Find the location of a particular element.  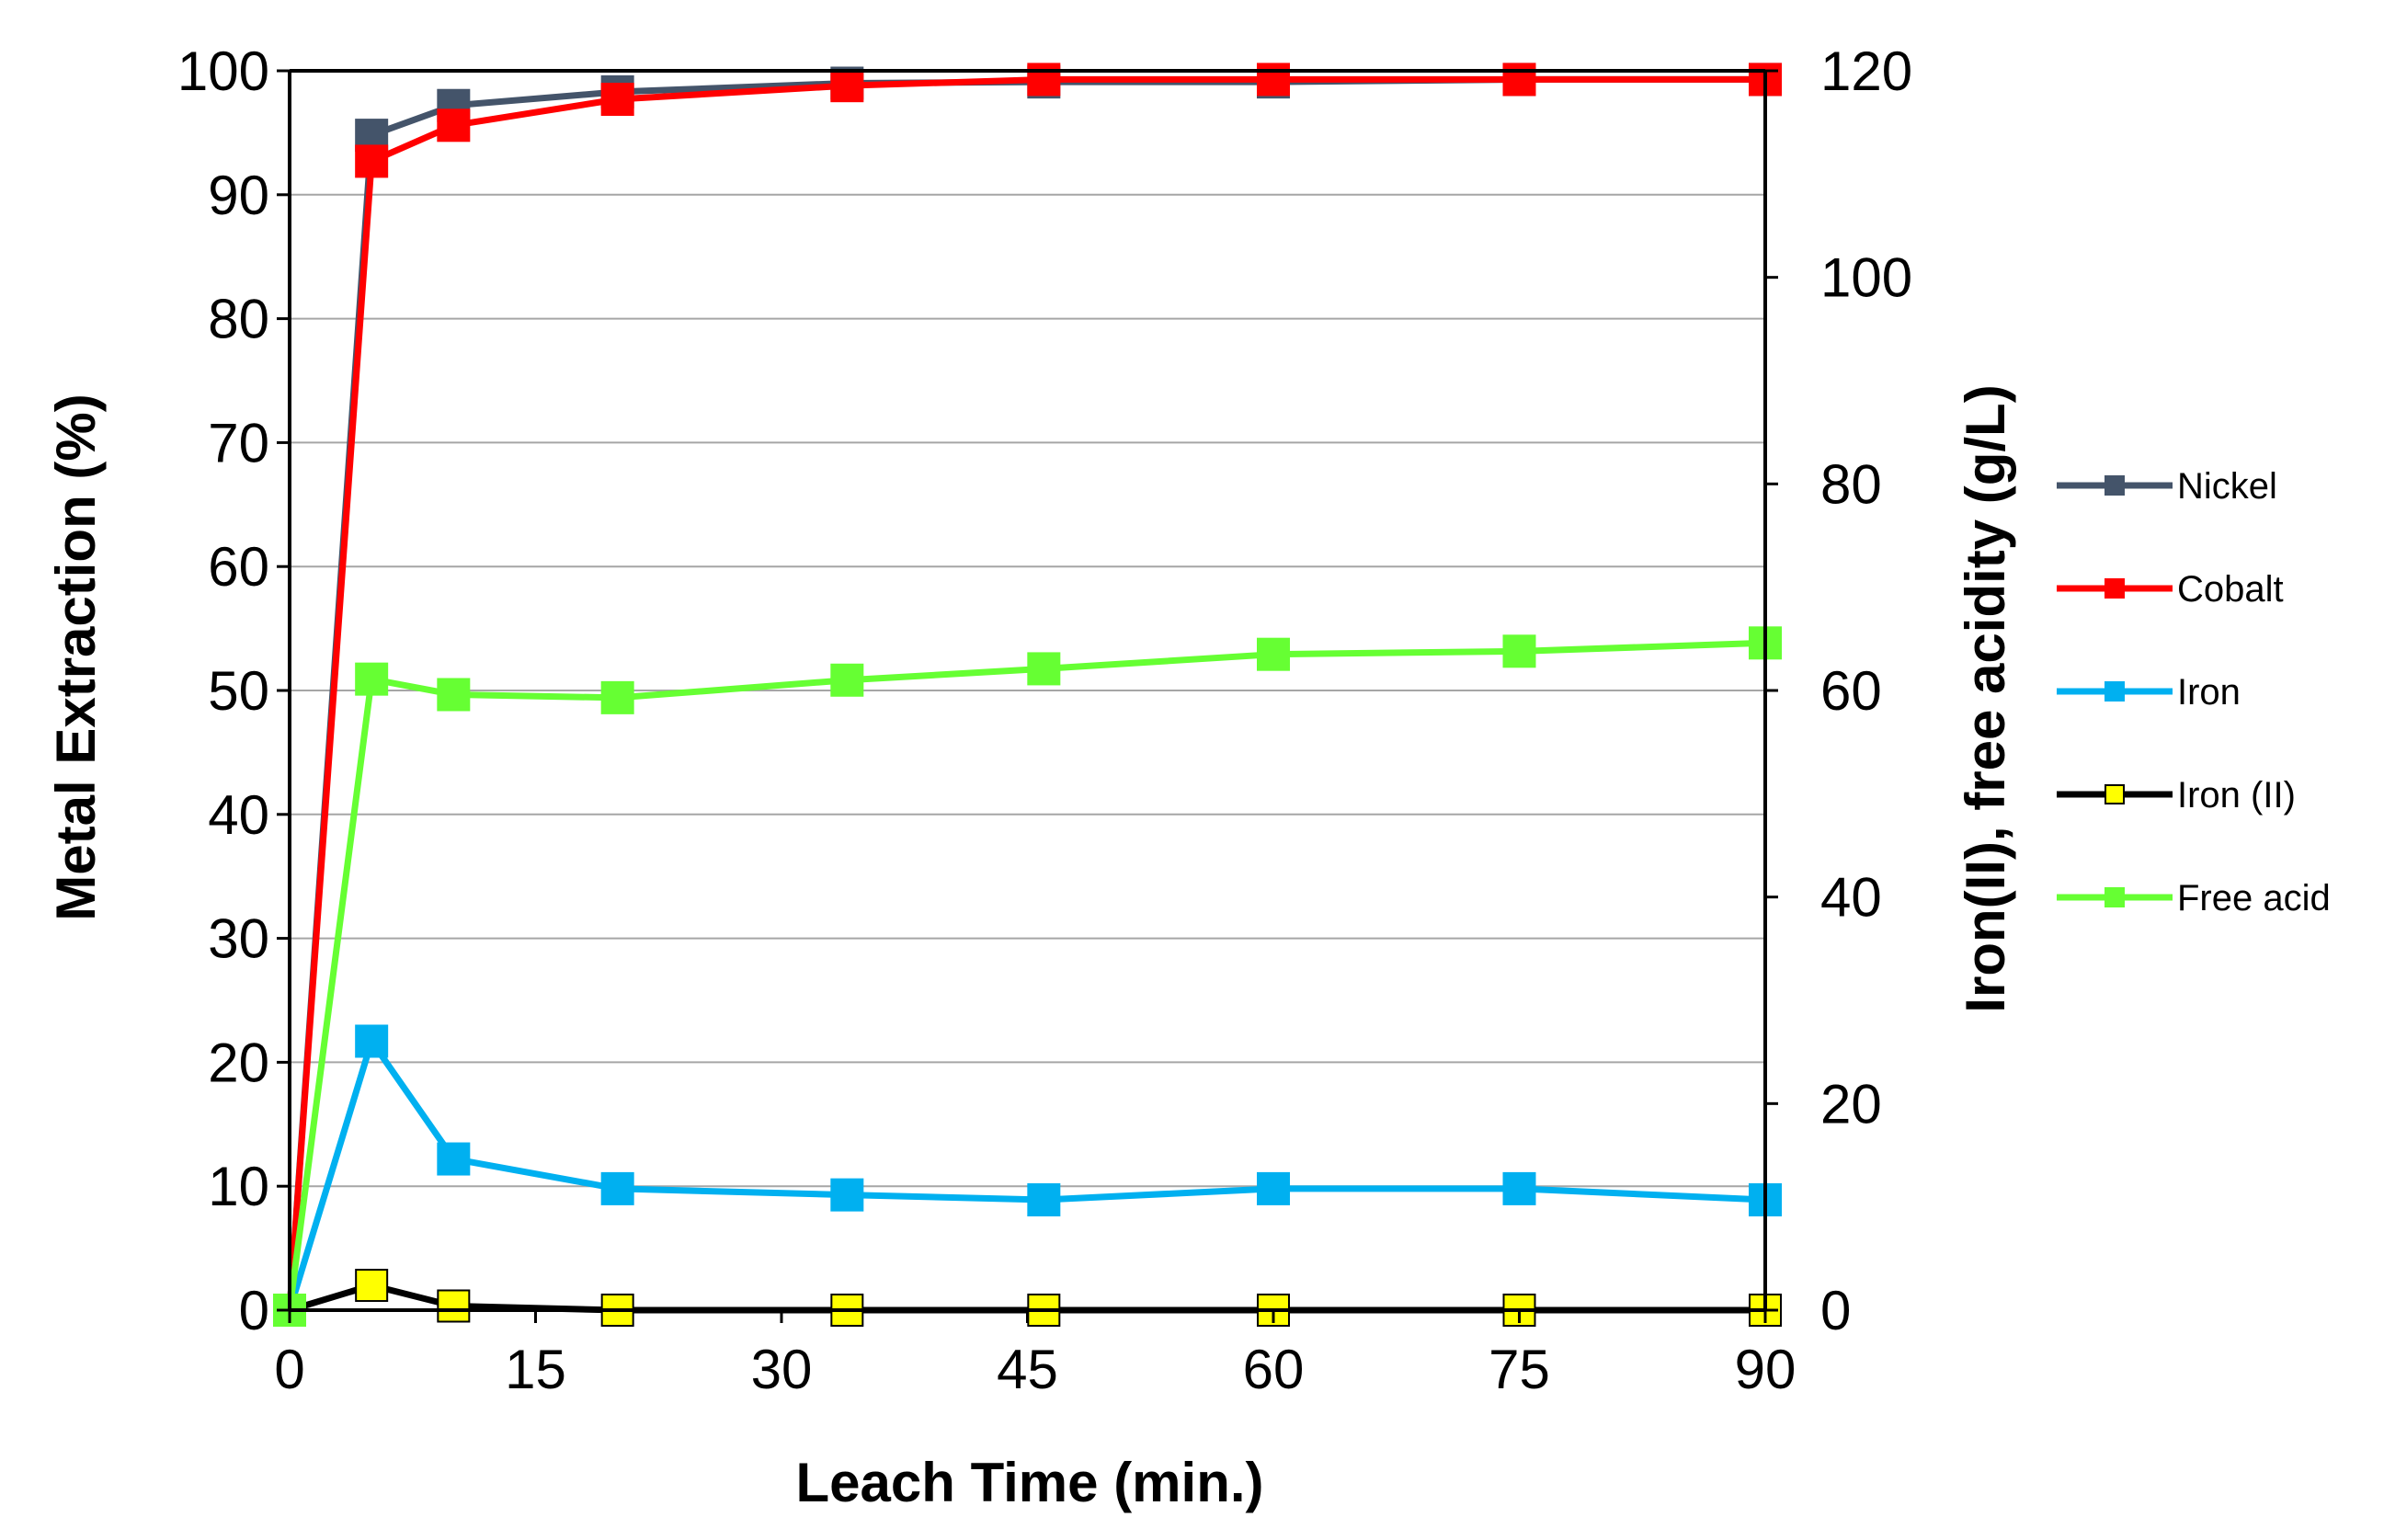

legend-label-iron-ii: Iron (II) is located at coordinates (2236, 795).